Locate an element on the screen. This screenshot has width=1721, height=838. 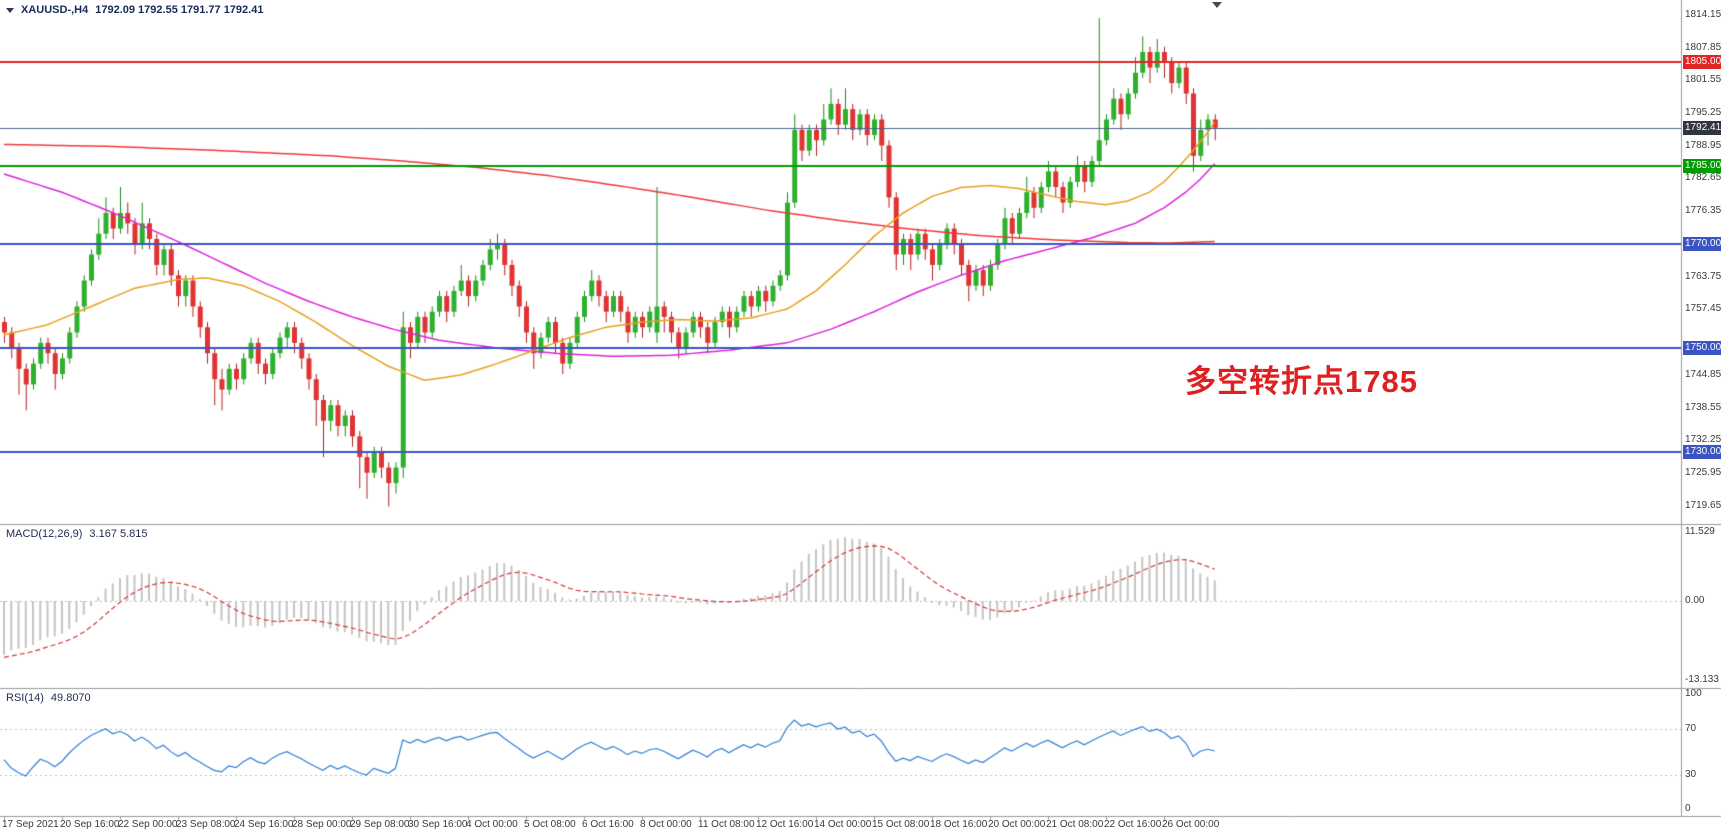
price-tick-label: 1732.25 is located at coordinates (1703, 440).